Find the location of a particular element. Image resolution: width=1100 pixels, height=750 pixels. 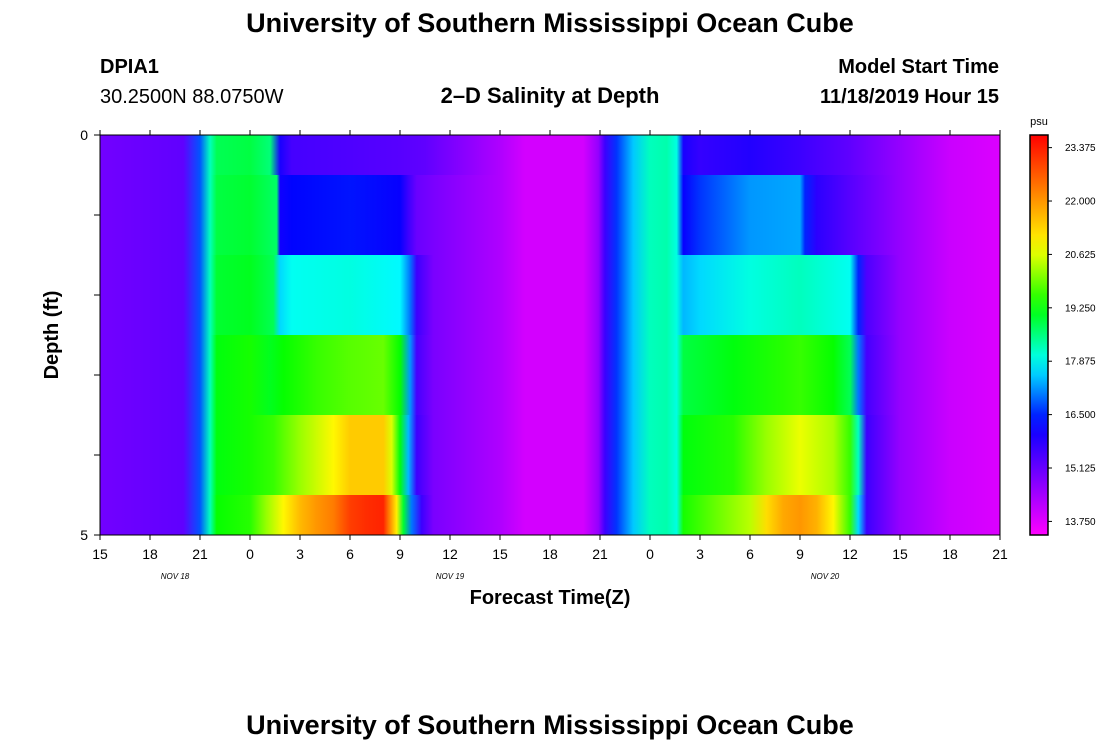

colorbar-tick-label: 17.875 is located at coordinates (1080, 362).